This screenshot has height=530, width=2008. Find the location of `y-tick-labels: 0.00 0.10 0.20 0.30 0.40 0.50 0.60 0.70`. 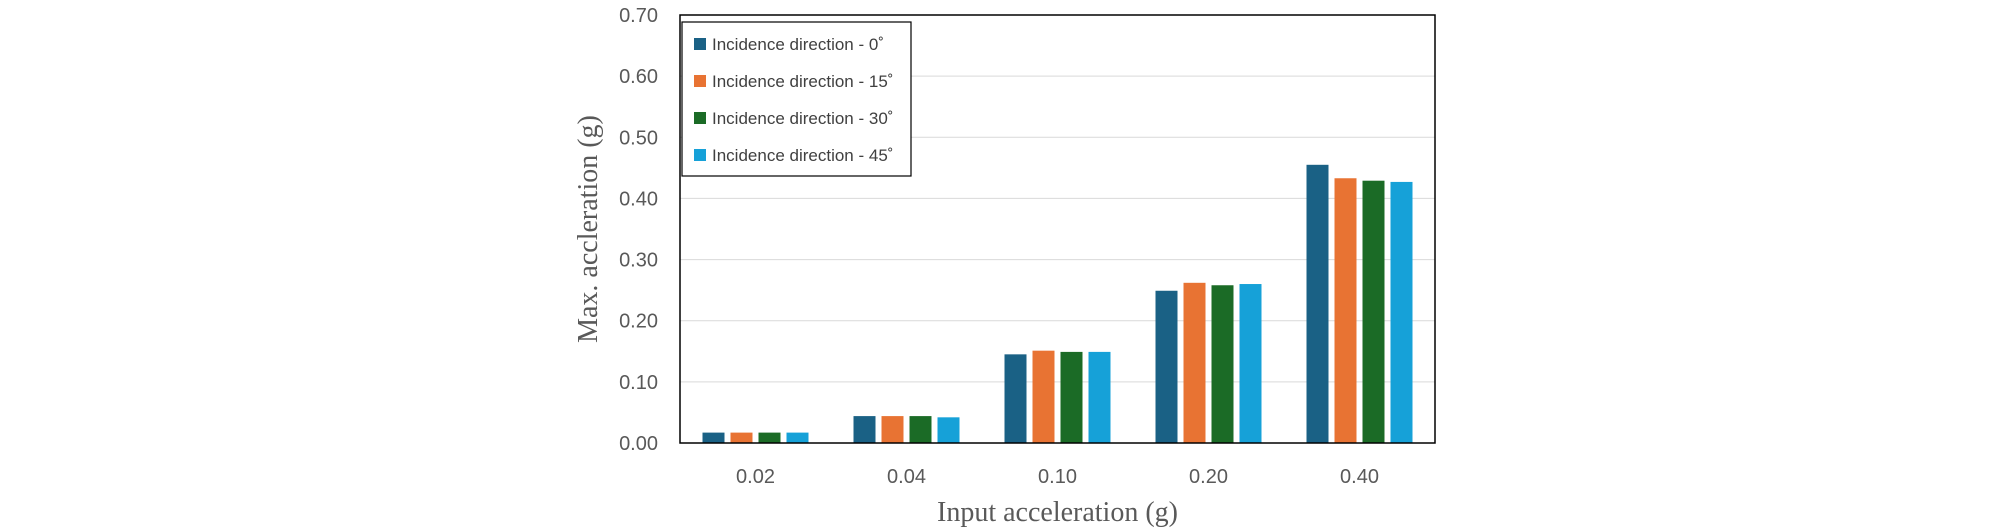

y-tick-labels: 0.00 0.10 0.20 0.30 0.40 0.50 0.60 0.70 is located at coordinates (638, 230).